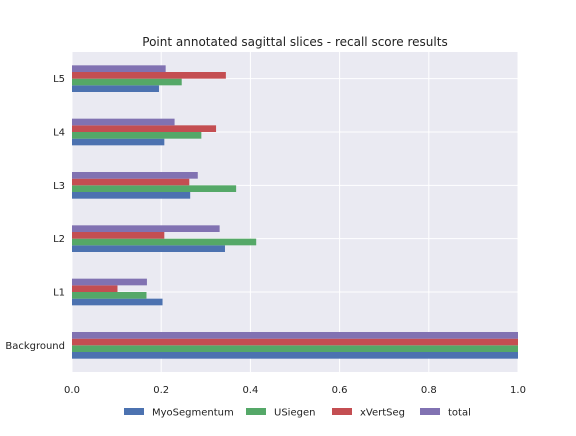 This screenshot has height=436, width=576. Describe the element at coordinates (137, 135) in the screenshot. I see `bar-usiegen-l4` at that location.